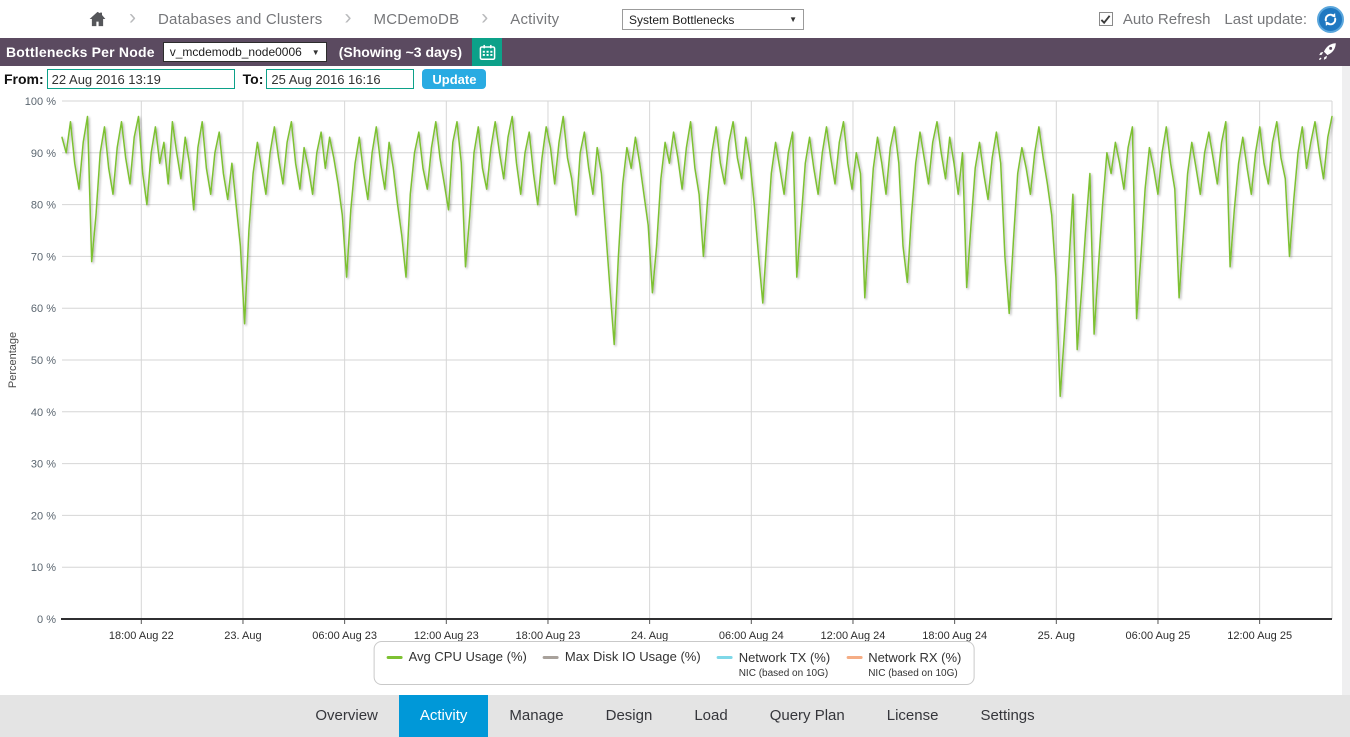 The width and height of the screenshot is (1350, 737). What do you see at coordinates (344, 636) in the screenshot?
I see `svg-text: 06:00 Aug 23` at bounding box center [344, 636].